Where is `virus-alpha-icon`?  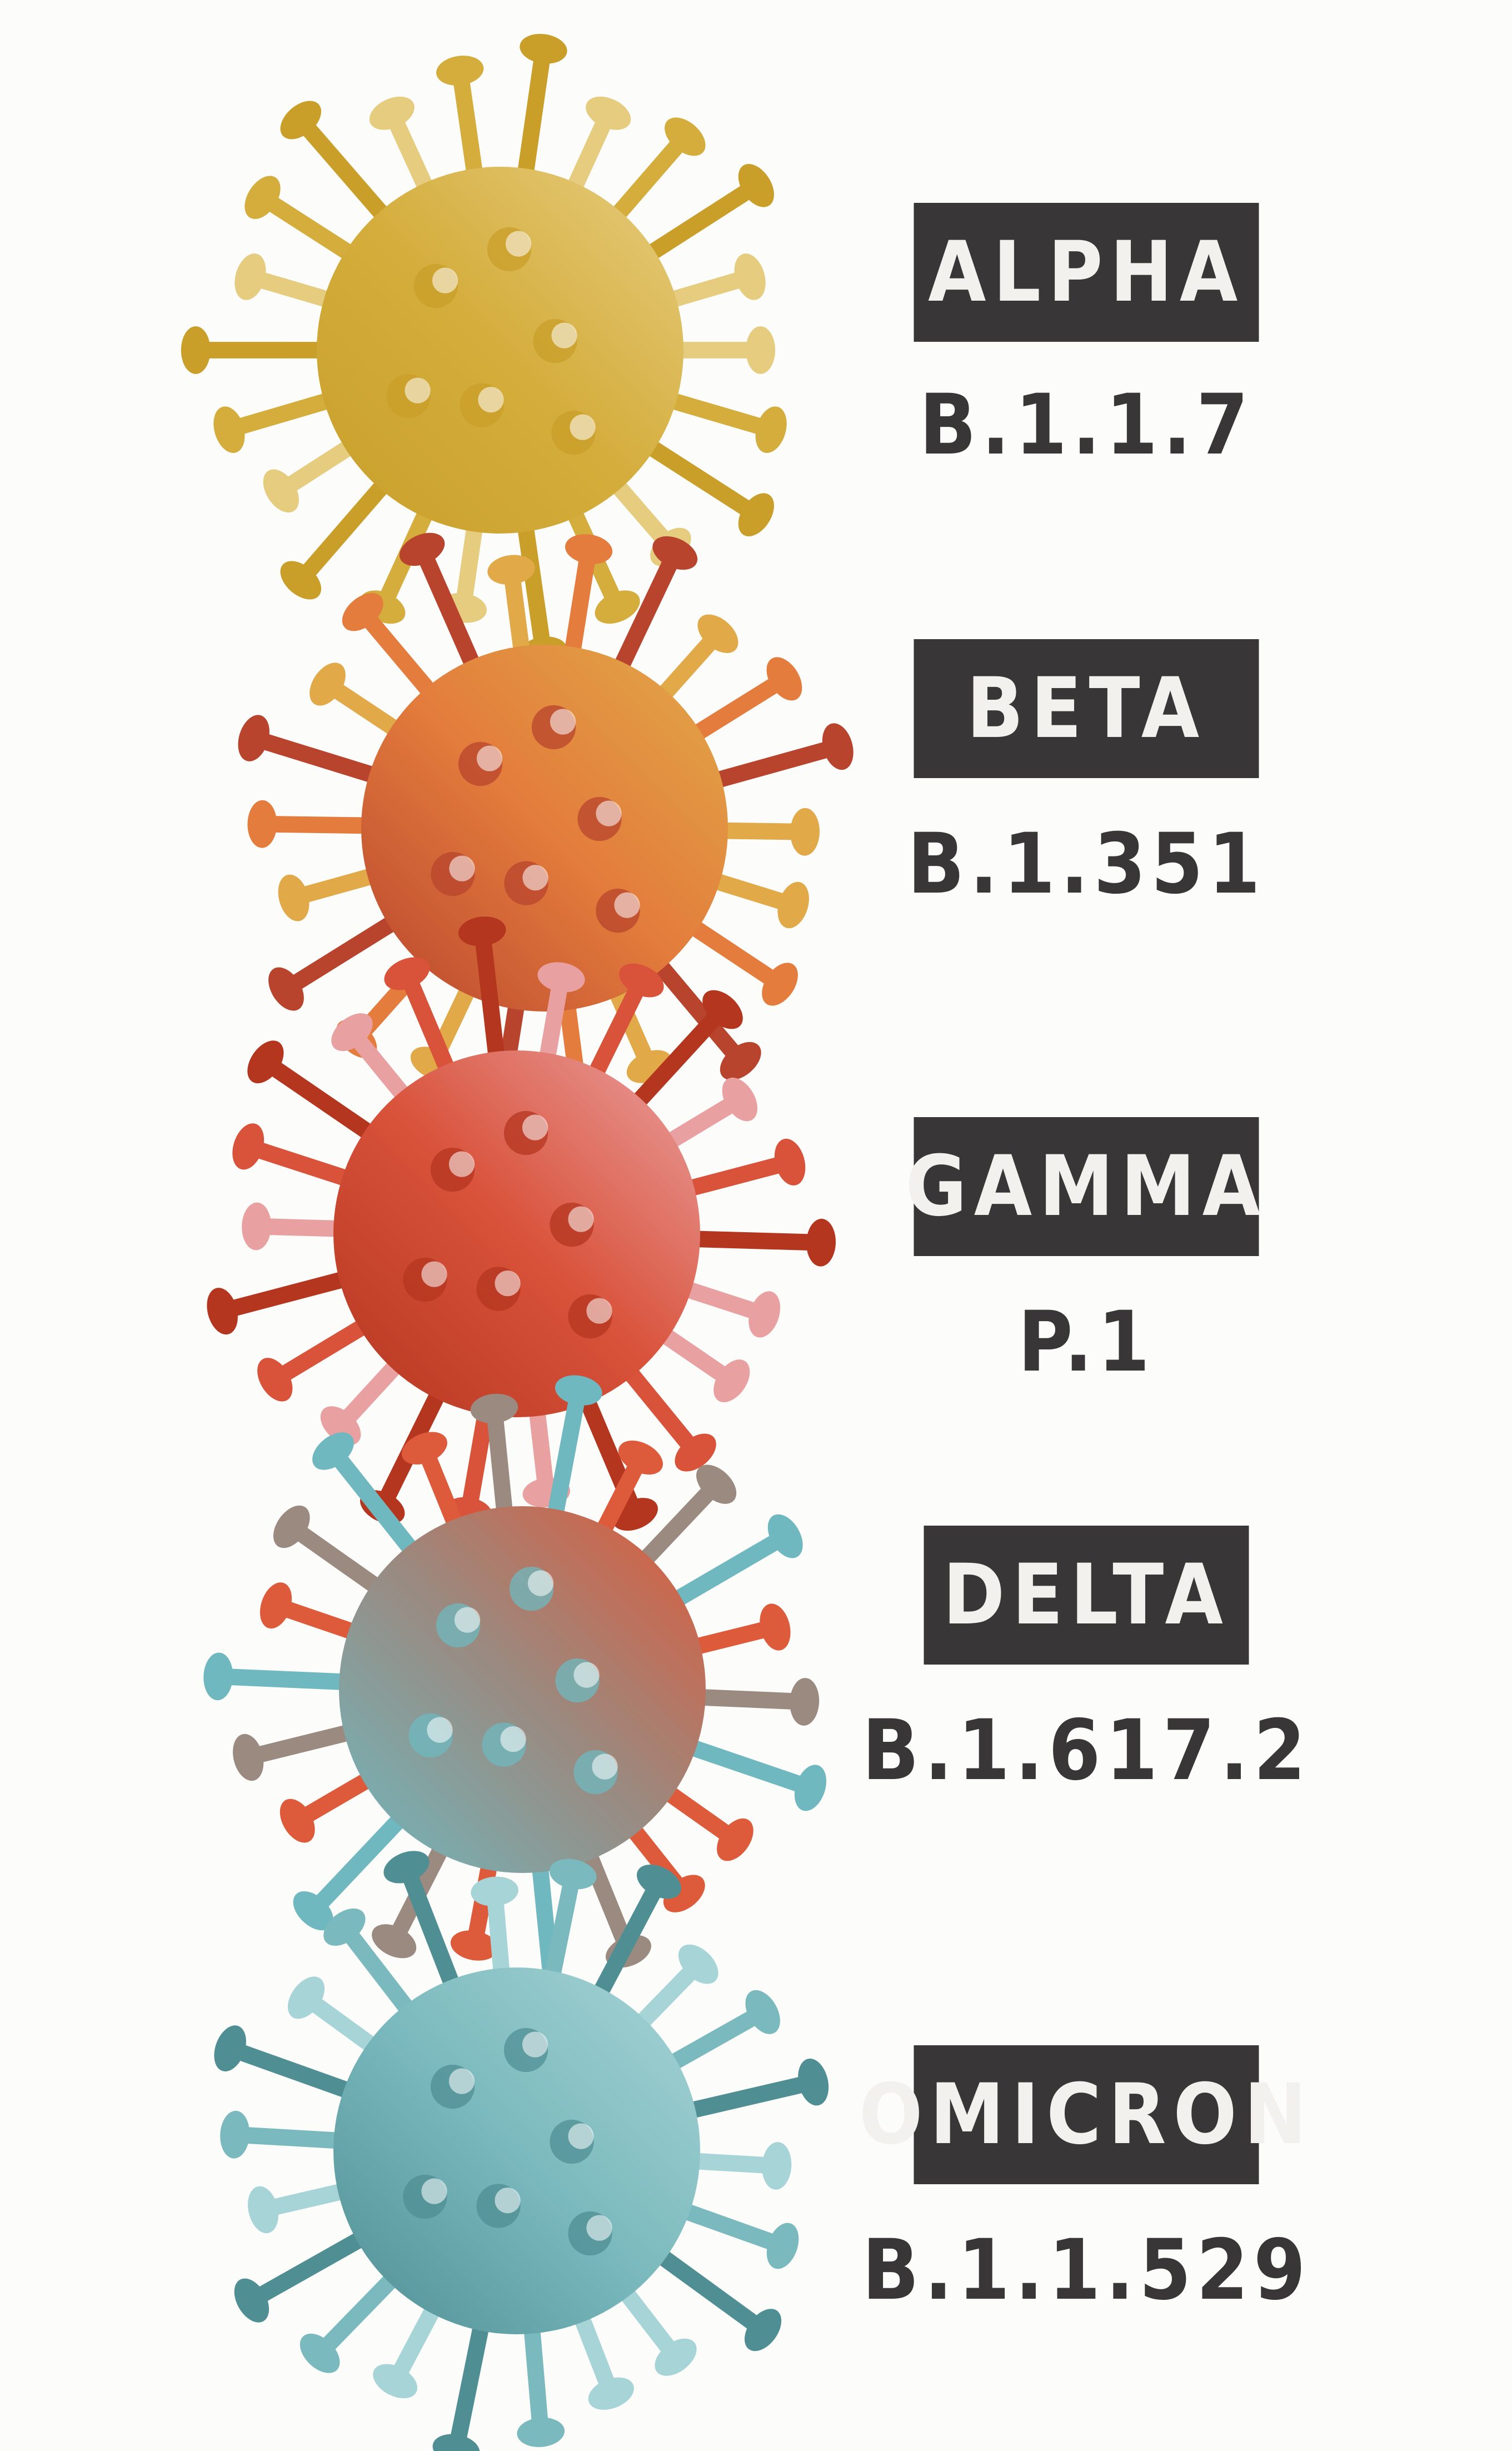
virus-alpha-icon is located at coordinates (484, 350).